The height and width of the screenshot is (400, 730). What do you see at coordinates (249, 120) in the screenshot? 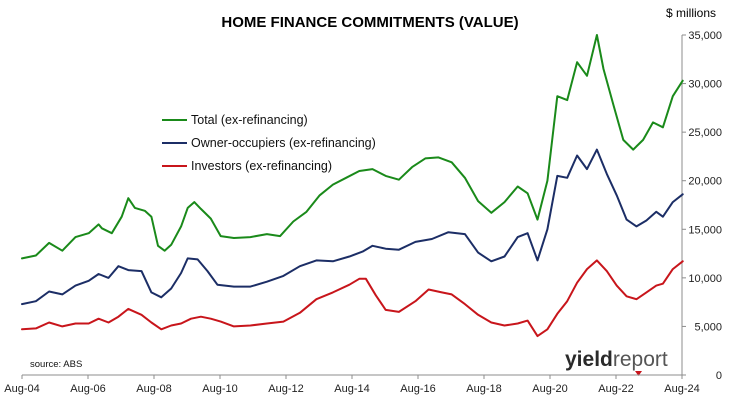
I see `legend-label-total: Total (ex-refinancing)` at bounding box center [249, 120].